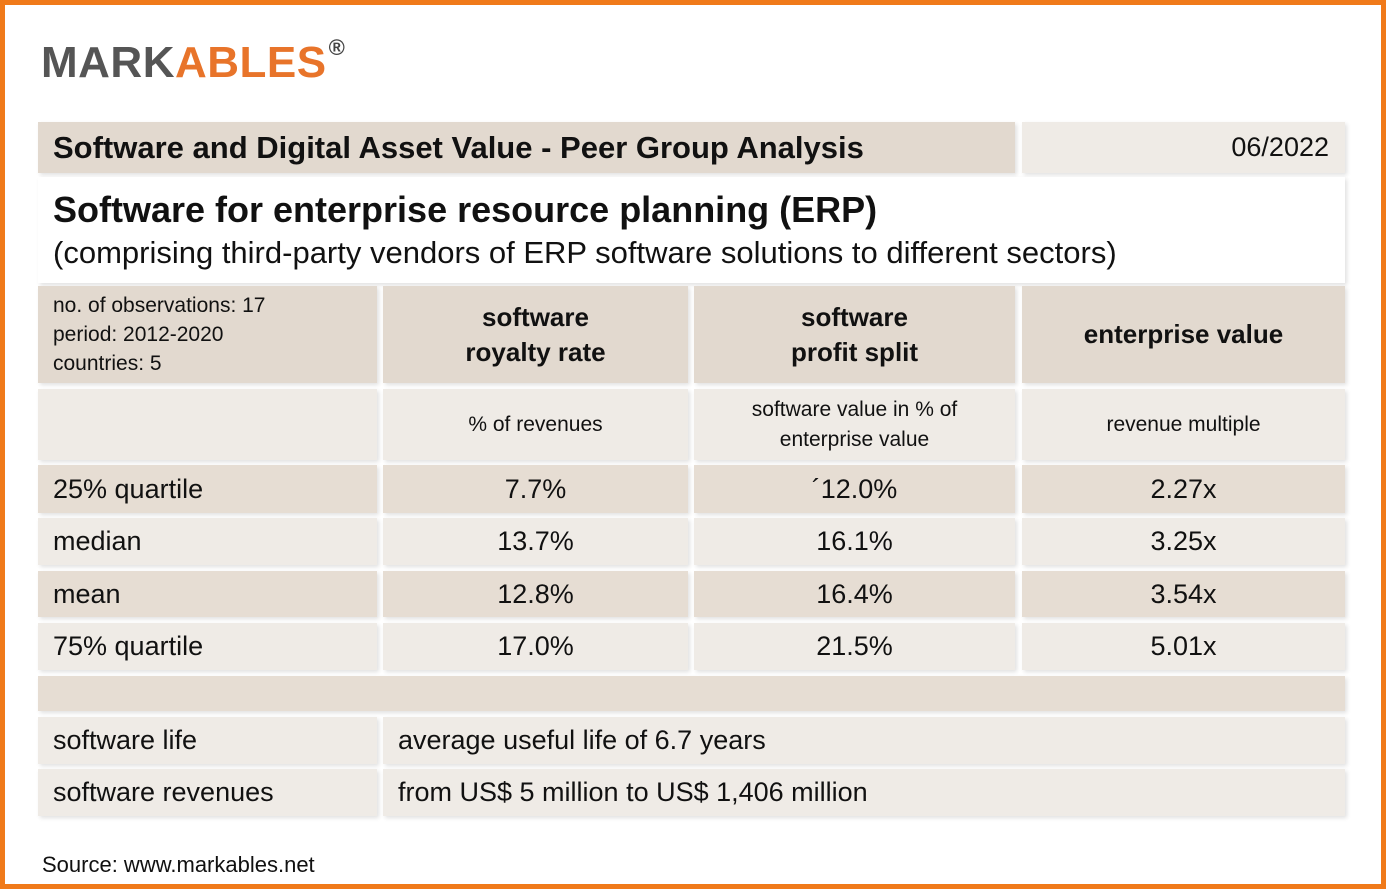 This screenshot has width=1386, height=889. Describe the element at coordinates (178, 864) in the screenshot. I see `source: Source: www.markables.net` at that location.